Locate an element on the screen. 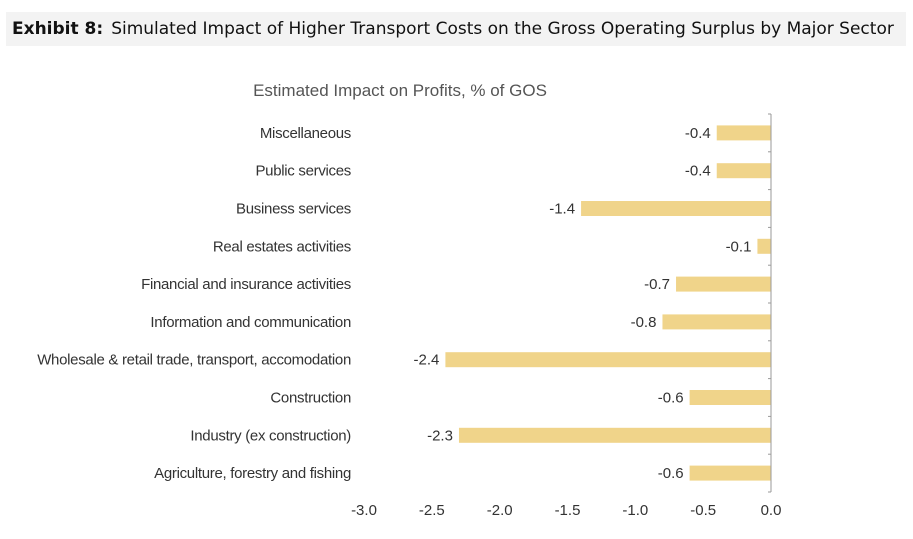 The width and height of the screenshot is (913, 539). chart-title: Estimated Impact on Profits, % of GOS is located at coordinates (400, 90).